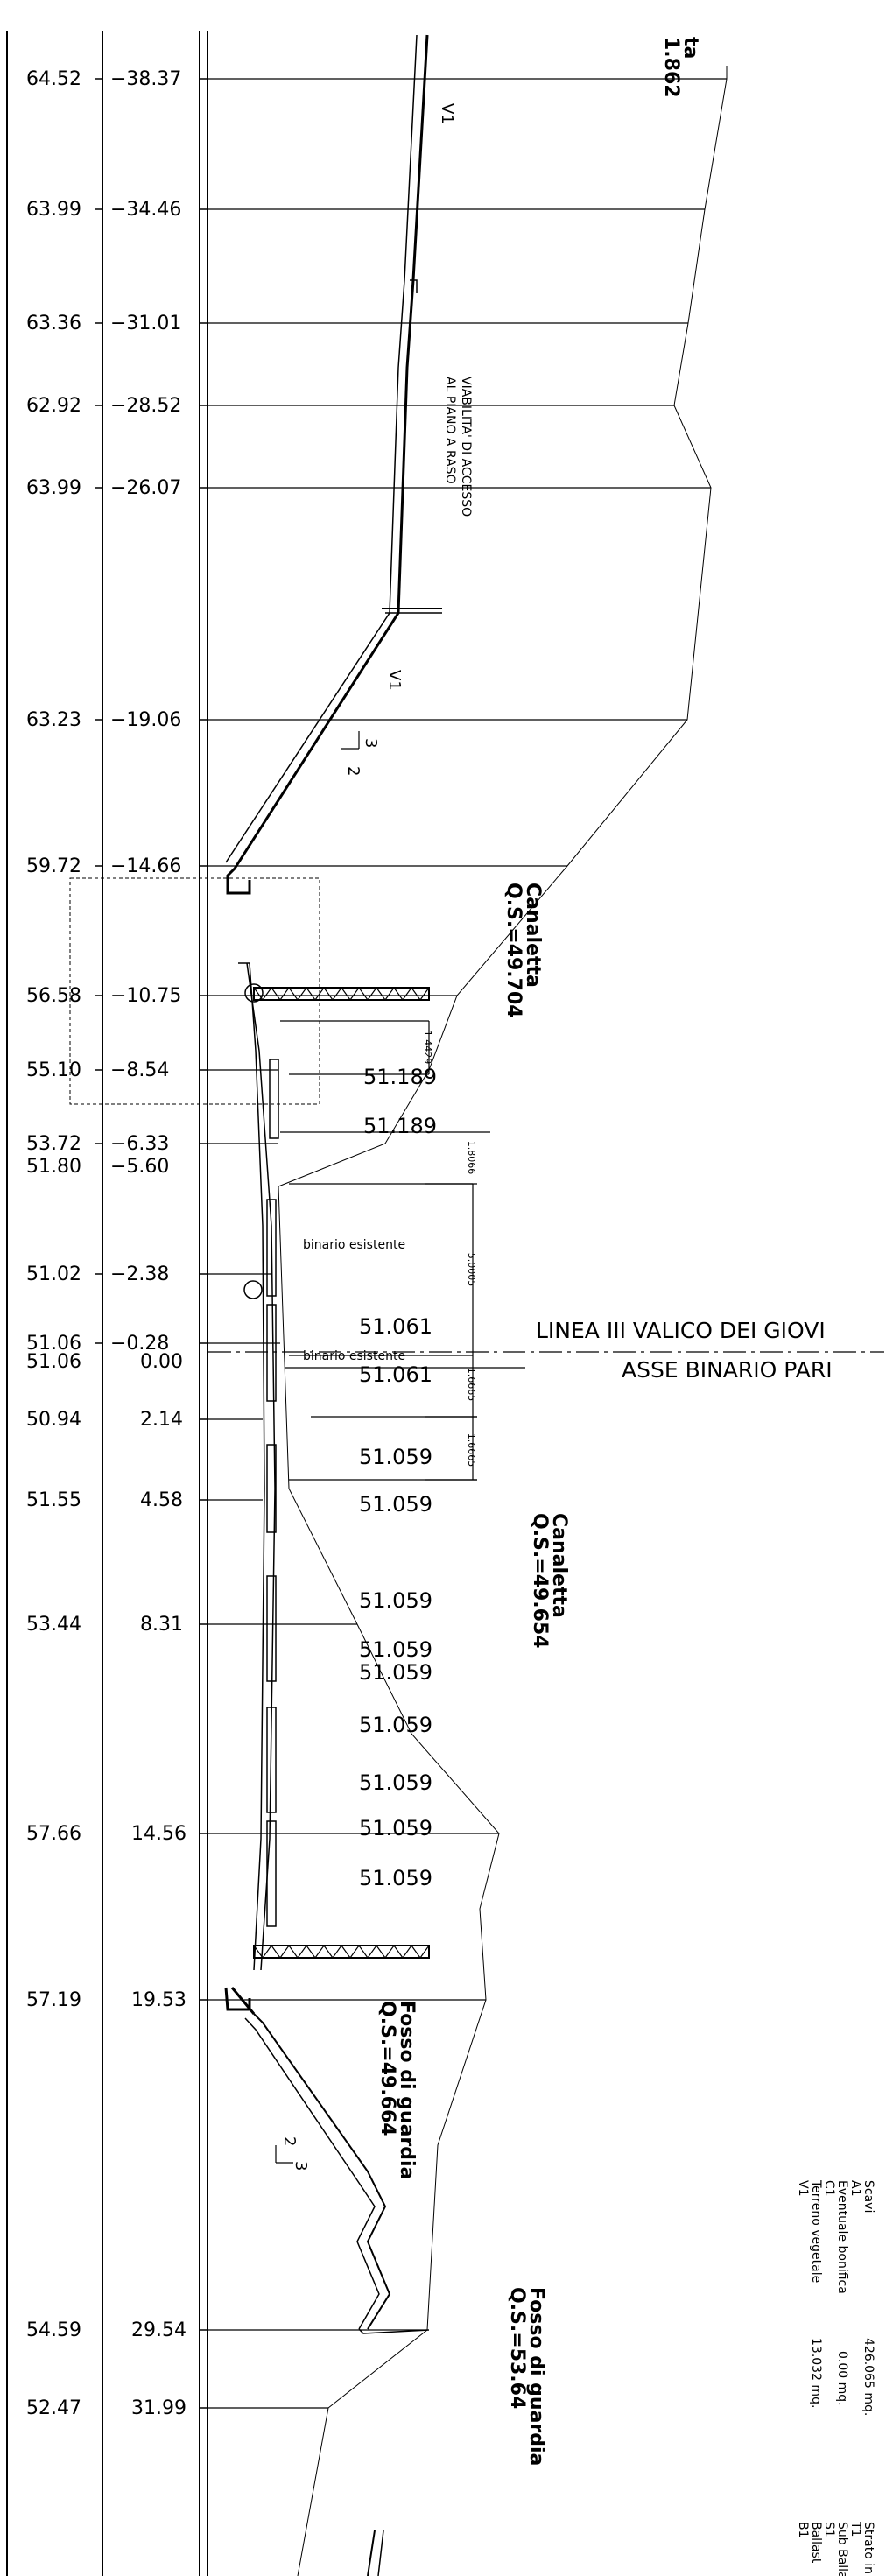 The width and height of the screenshot is (886, 2576). What do you see at coordinates (816, 2373) in the screenshot?
I see `legend-quantity: 13.032 mq.` at bounding box center [816, 2373].